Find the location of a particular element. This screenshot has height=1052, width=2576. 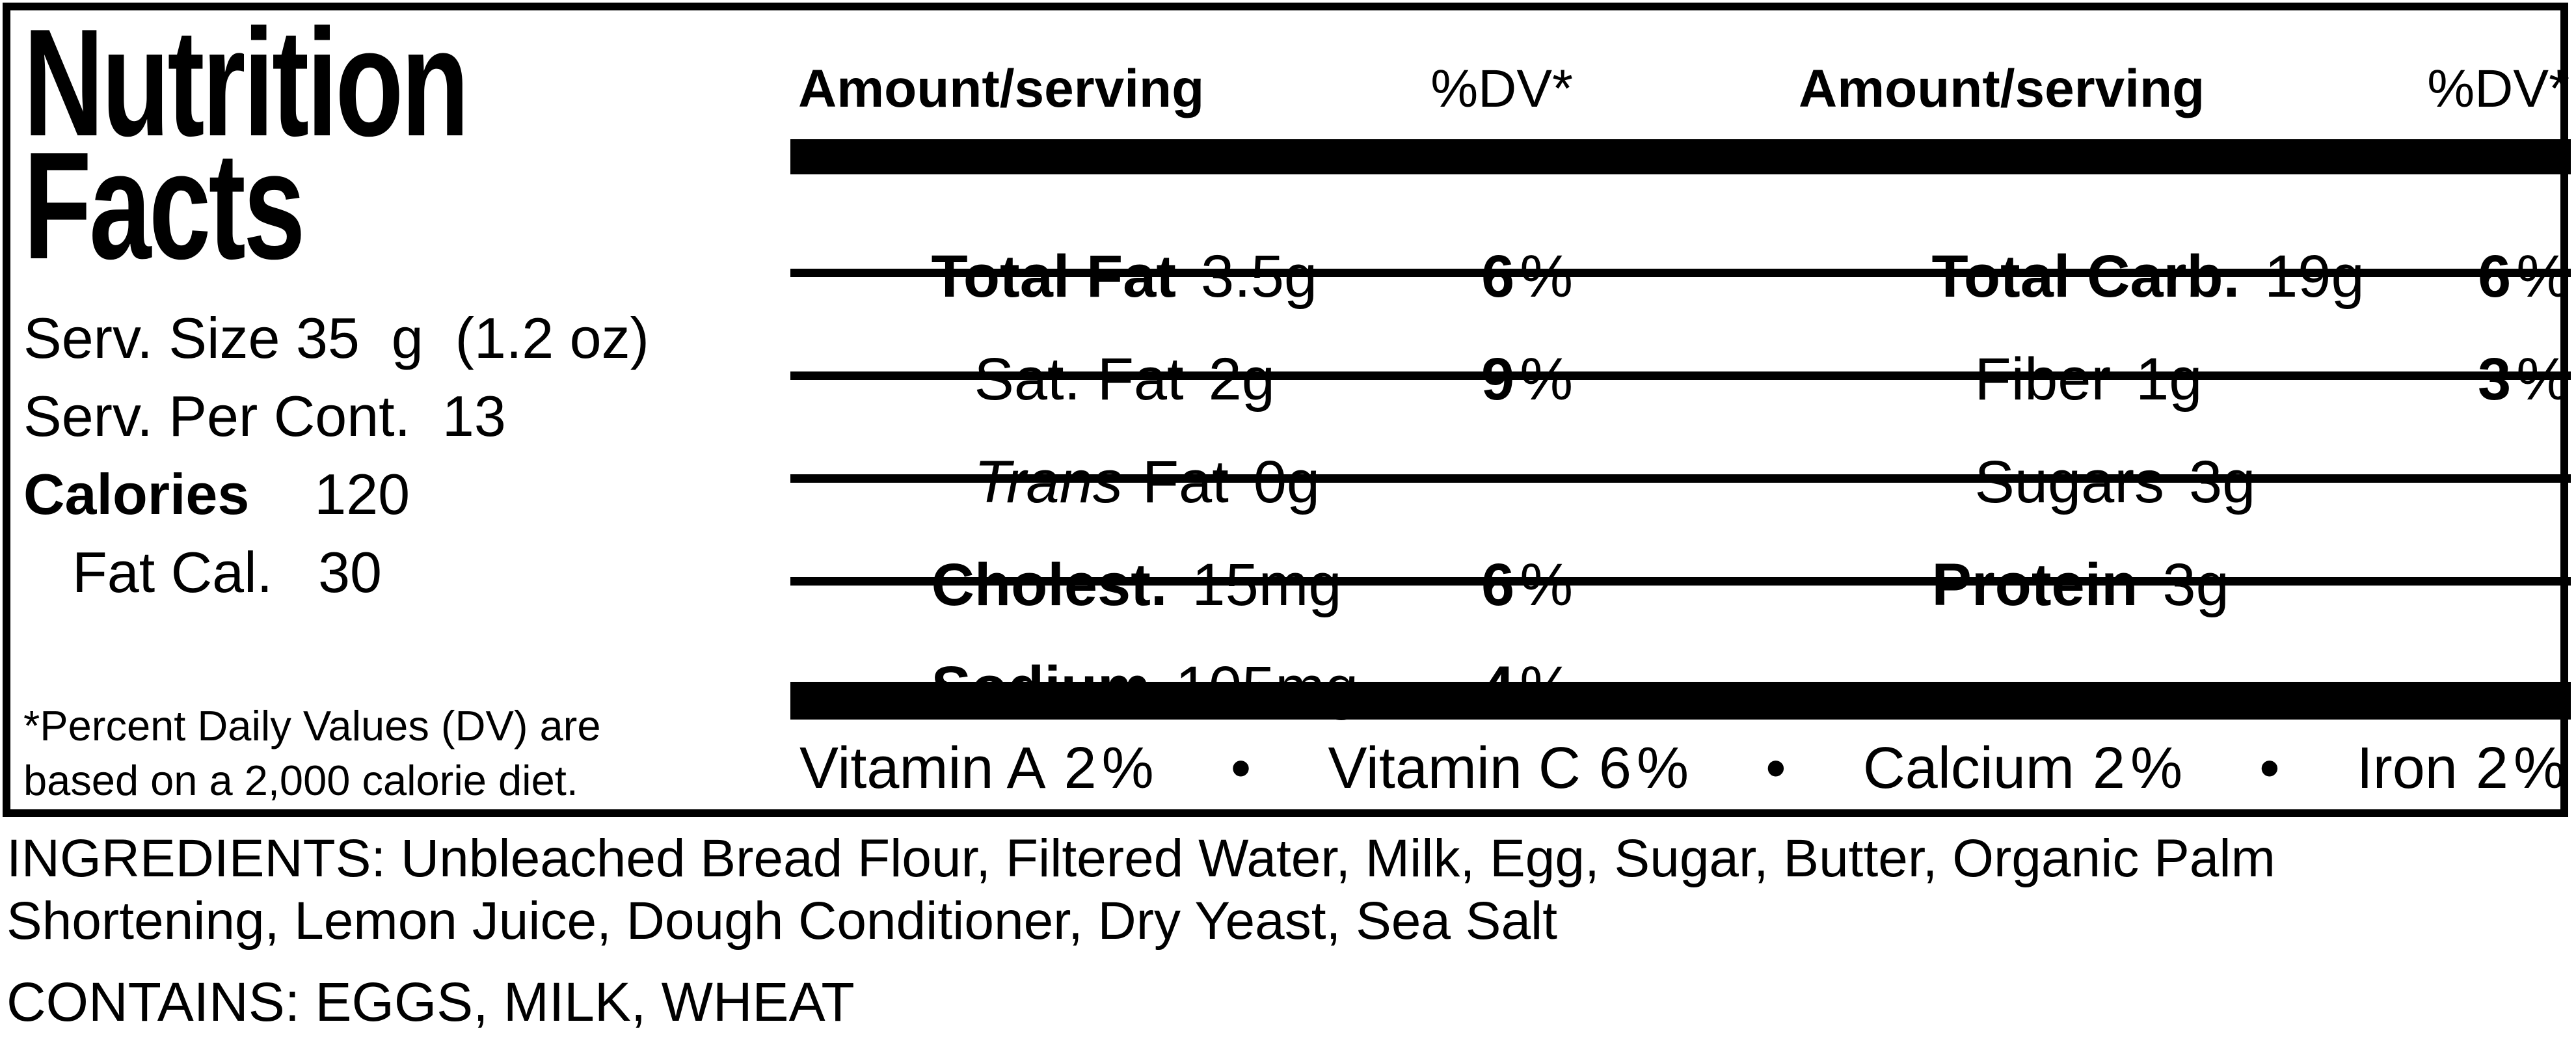

label-title: Nutrition Facts is located at coordinates (246, 144).